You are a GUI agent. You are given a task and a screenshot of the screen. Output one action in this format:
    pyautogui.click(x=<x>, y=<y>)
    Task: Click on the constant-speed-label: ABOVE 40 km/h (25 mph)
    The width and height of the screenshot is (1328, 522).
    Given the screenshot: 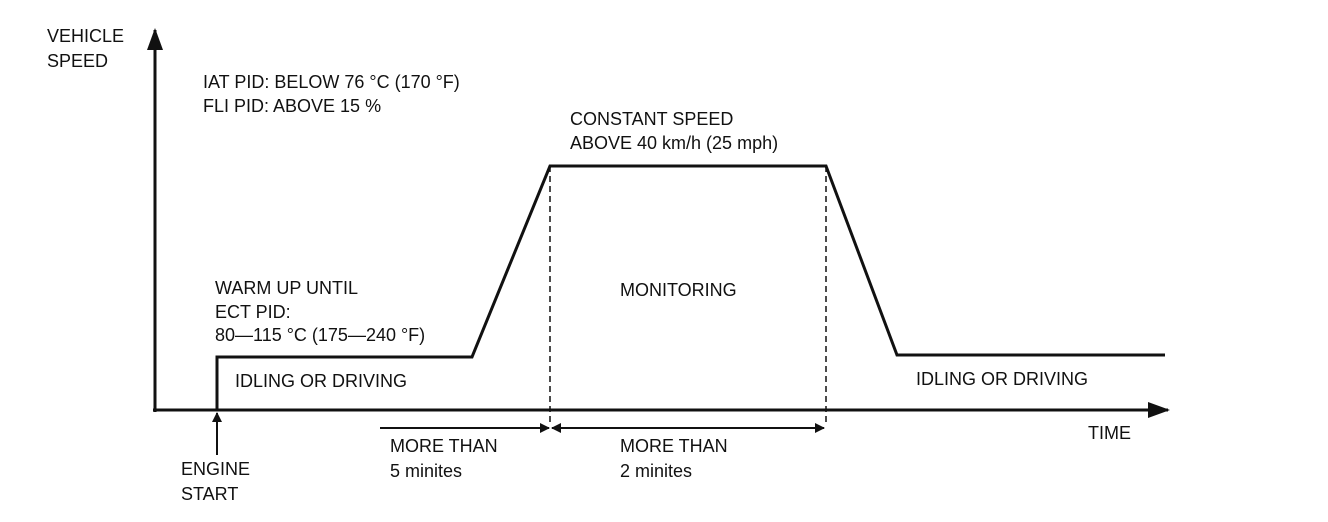 What is the action you would take?
    pyautogui.click(x=674, y=143)
    